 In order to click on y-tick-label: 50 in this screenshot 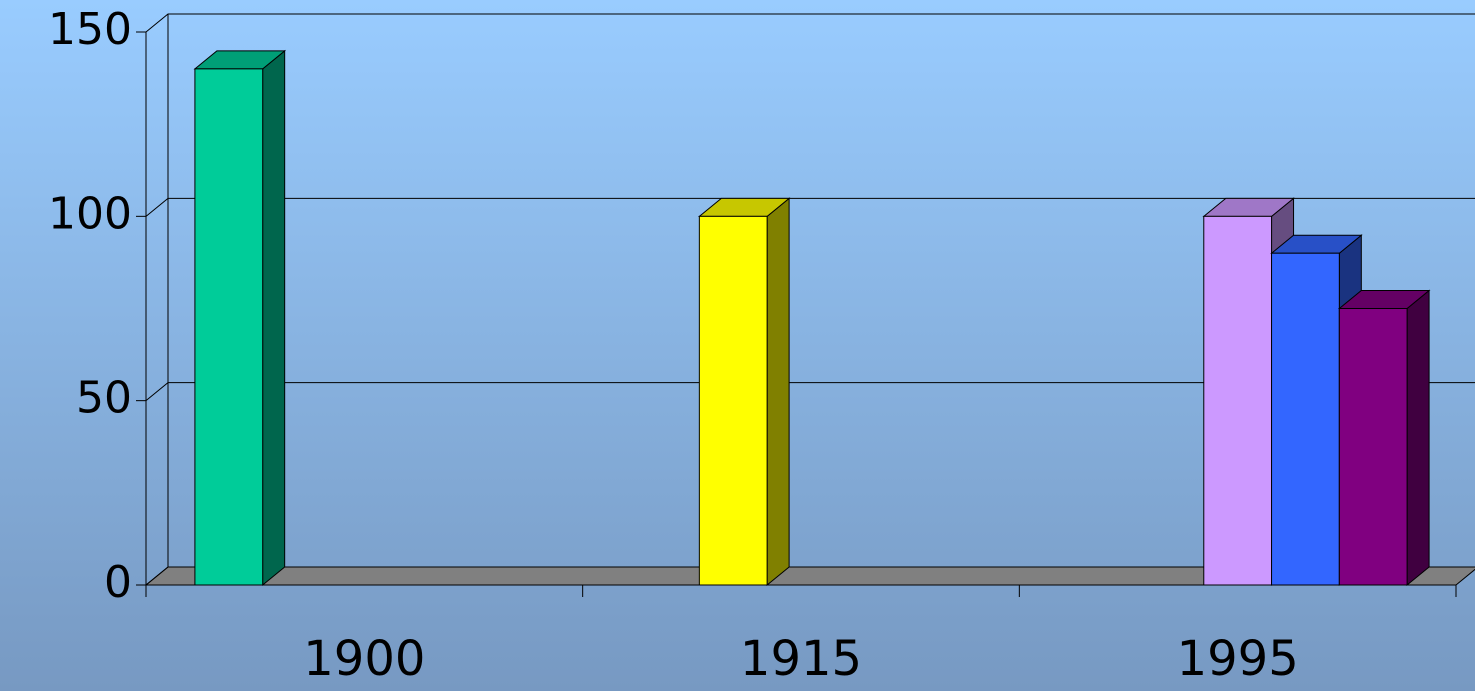, I will do `click(104, 398)`.